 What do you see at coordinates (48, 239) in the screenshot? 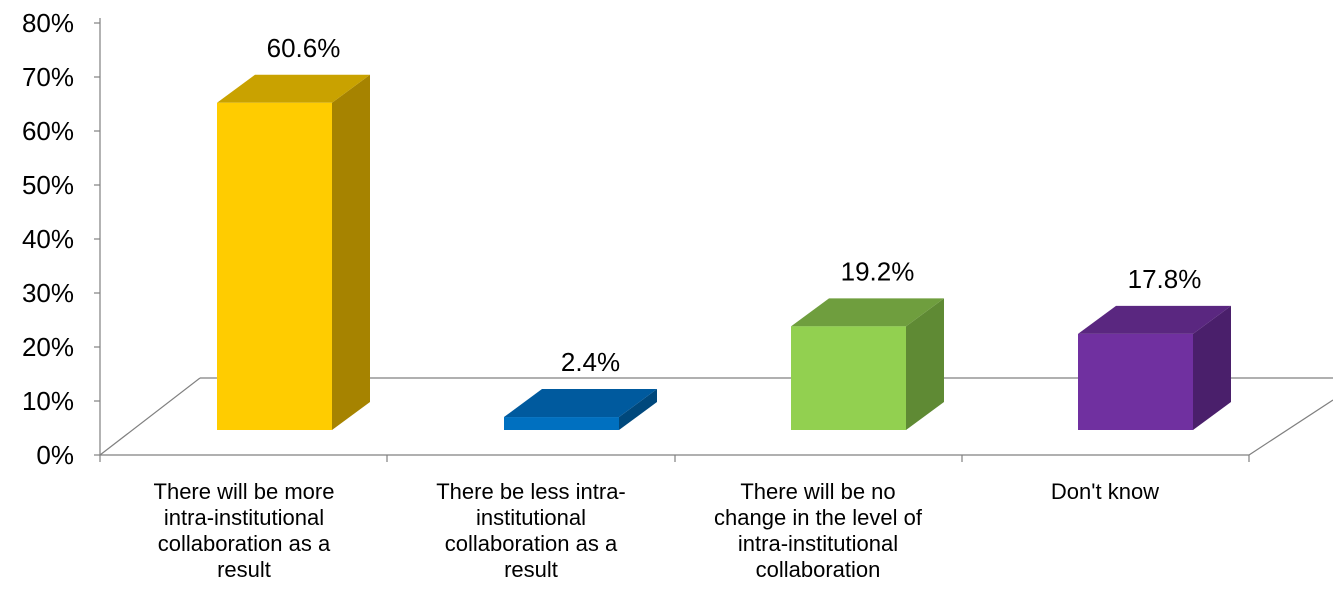
I see `y-tick-label: 40%` at bounding box center [48, 239].